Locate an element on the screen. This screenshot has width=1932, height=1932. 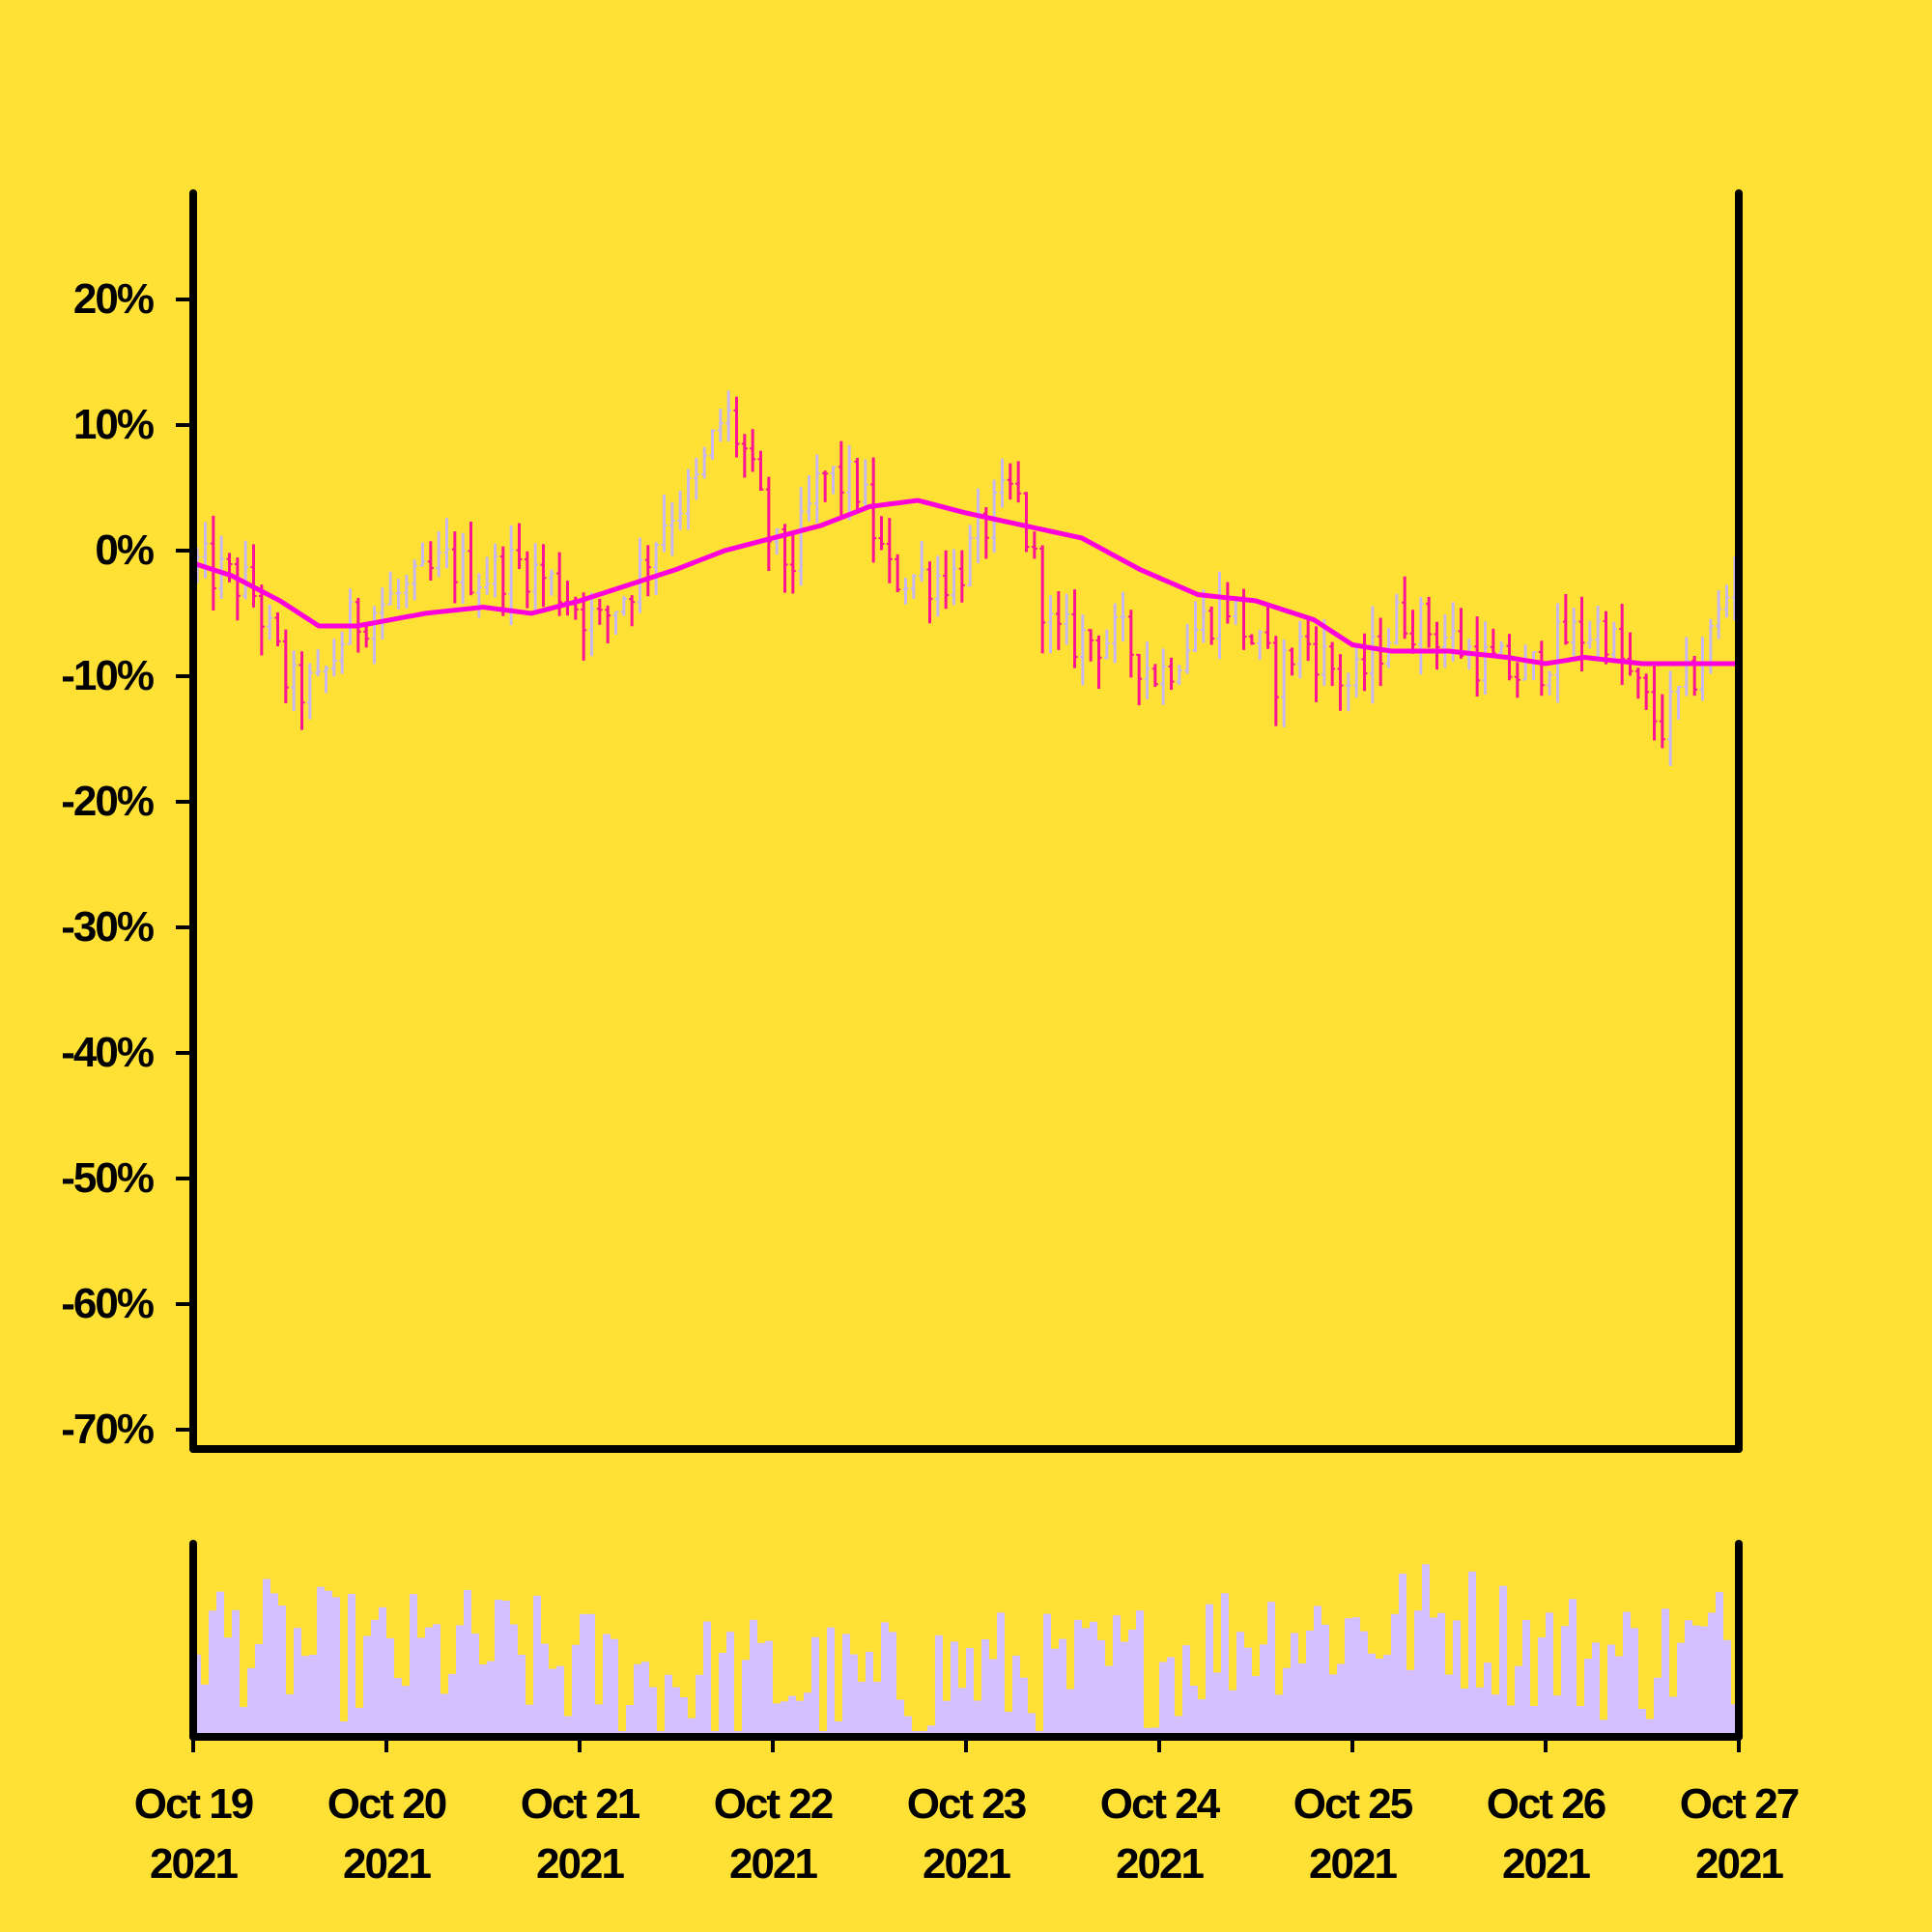
x-tick-label-date: Oct 26 is located at coordinates (1546, 1804).